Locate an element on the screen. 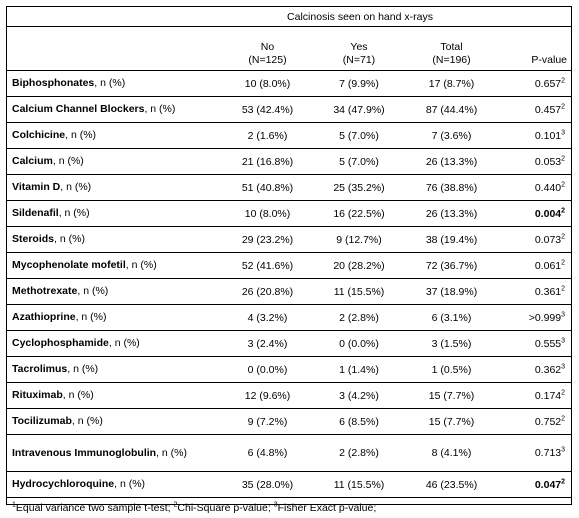  no-cell: 21 (16.8%) is located at coordinates (267, 162).